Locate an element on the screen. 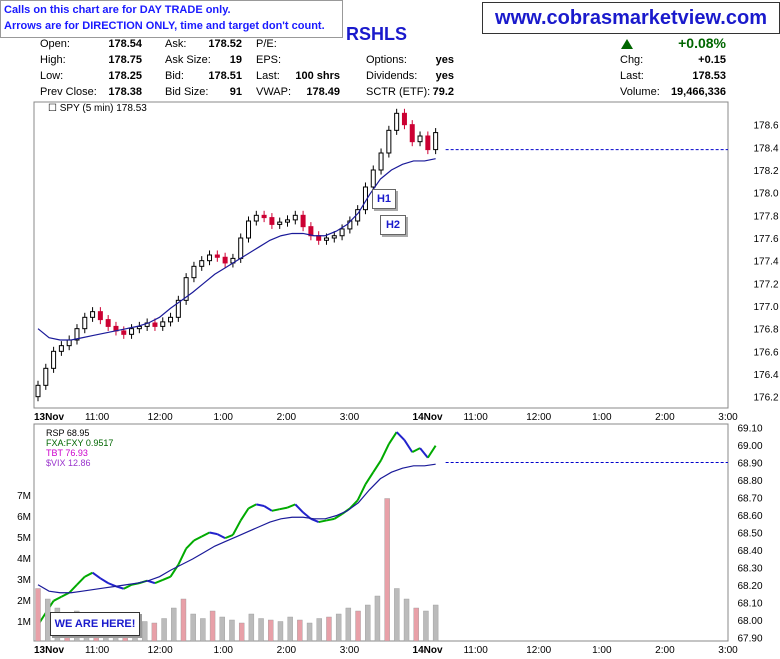 This screenshot has width=780, height=659. upper-x-tick: 13Nov is located at coordinates (49, 417).